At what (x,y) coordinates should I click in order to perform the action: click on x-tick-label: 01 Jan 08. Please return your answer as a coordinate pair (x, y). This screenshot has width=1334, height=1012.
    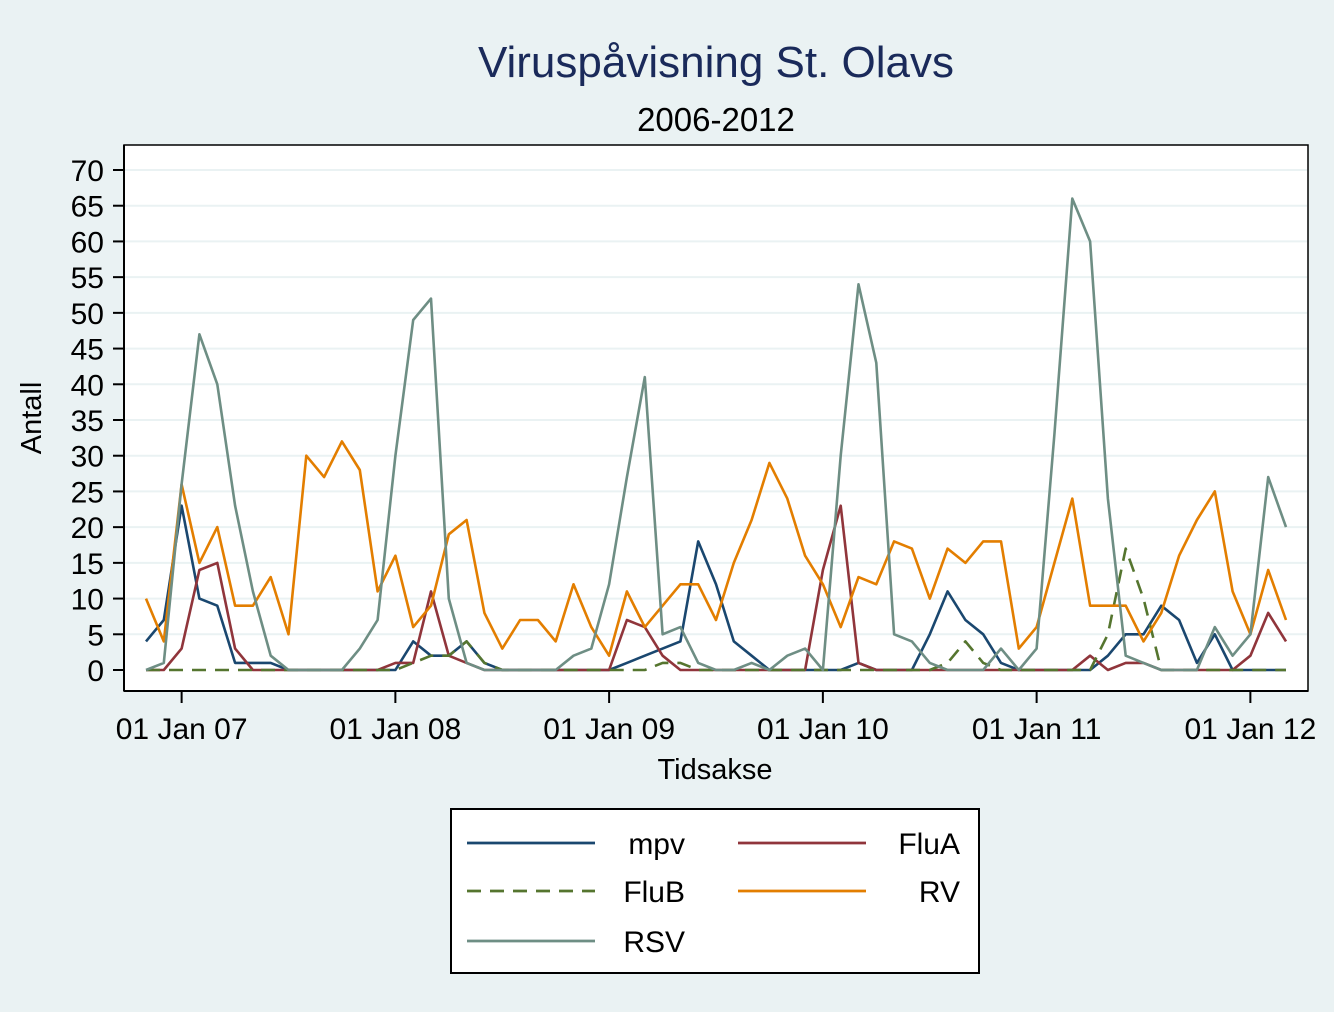
    Looking at the image, I should click on (395, 729).